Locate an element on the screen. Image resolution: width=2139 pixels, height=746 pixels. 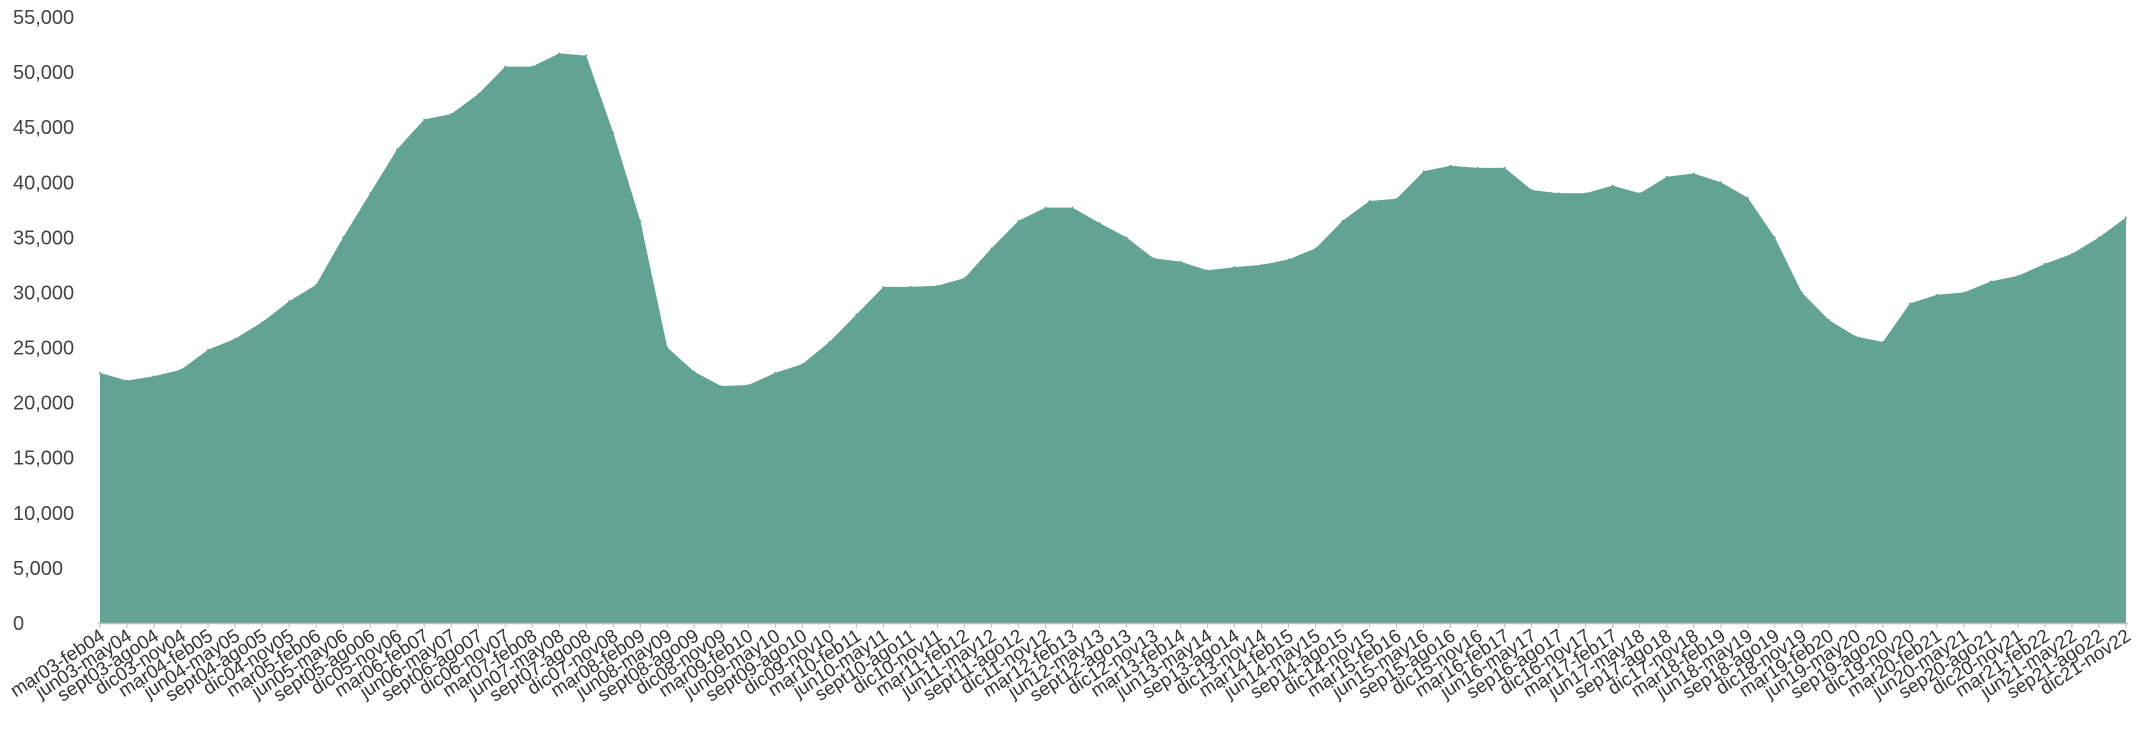
y-tick-label: 35,000 is located at coordinates (43, 238).